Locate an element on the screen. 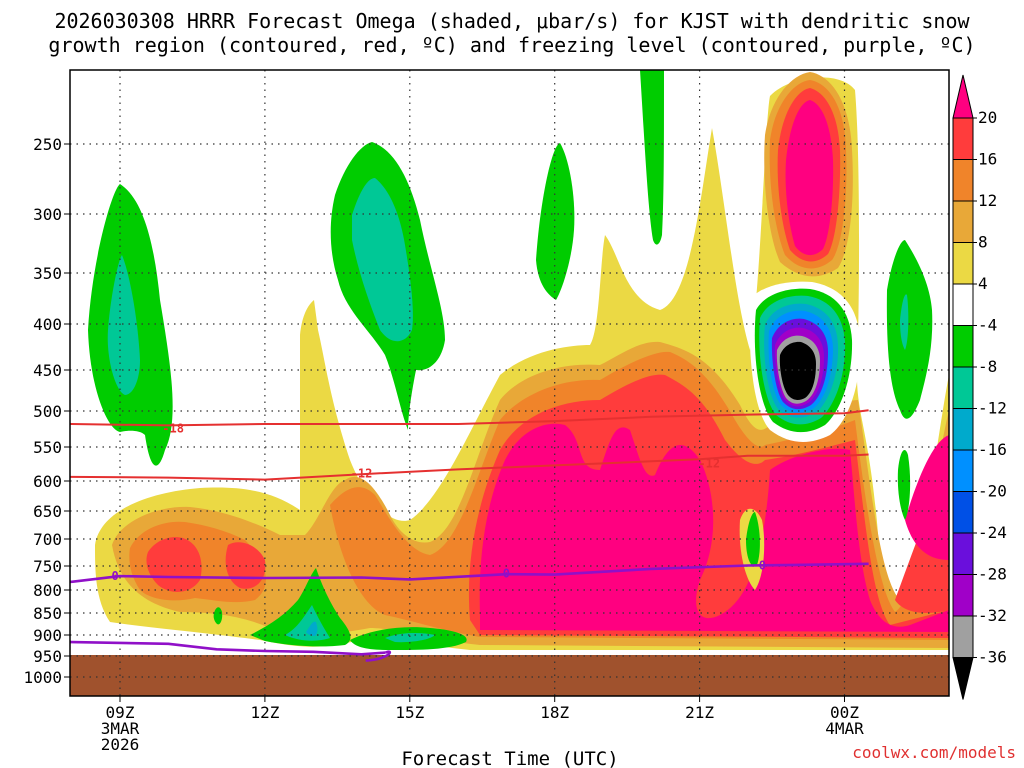  isoline-freezing-lower-hook is located at coordinates (378, 656).